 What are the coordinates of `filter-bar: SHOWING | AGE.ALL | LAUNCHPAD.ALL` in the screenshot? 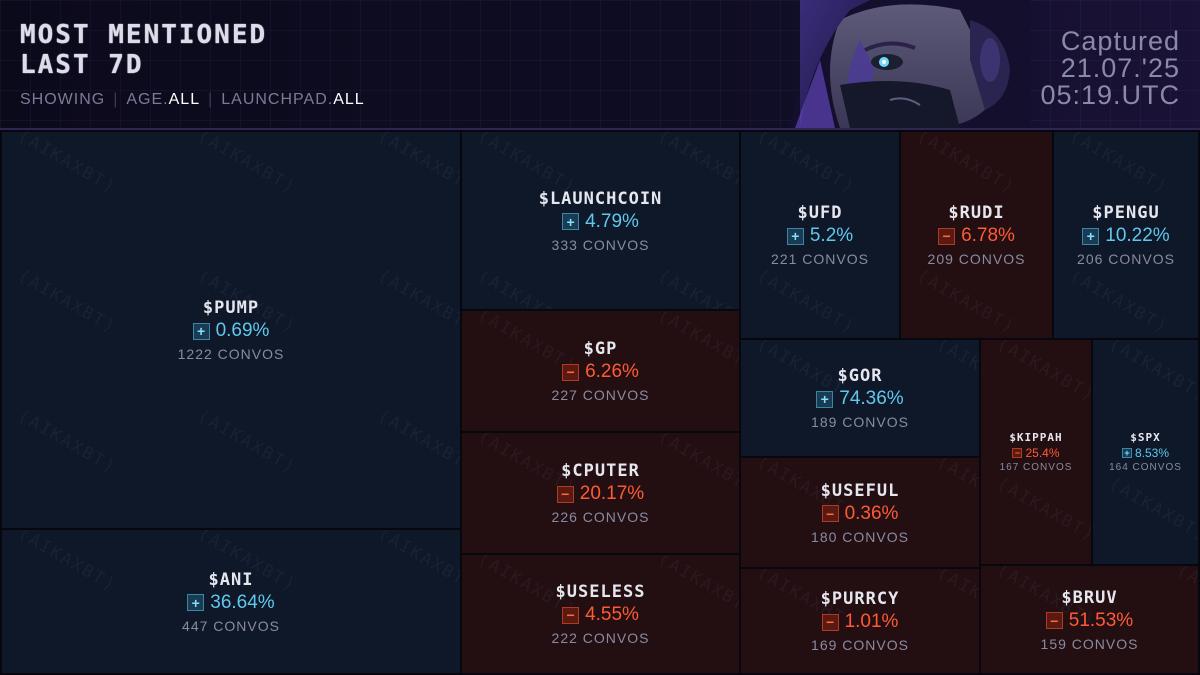 It's located at (192, 99).